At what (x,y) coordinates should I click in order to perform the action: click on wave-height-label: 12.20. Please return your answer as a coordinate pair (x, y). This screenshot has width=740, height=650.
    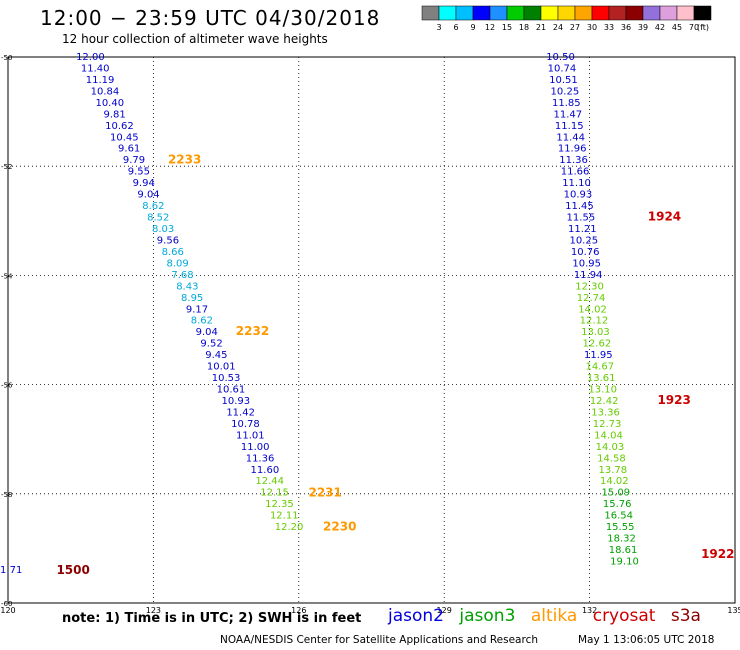
    Looking at the image, I should click on (289, 527).